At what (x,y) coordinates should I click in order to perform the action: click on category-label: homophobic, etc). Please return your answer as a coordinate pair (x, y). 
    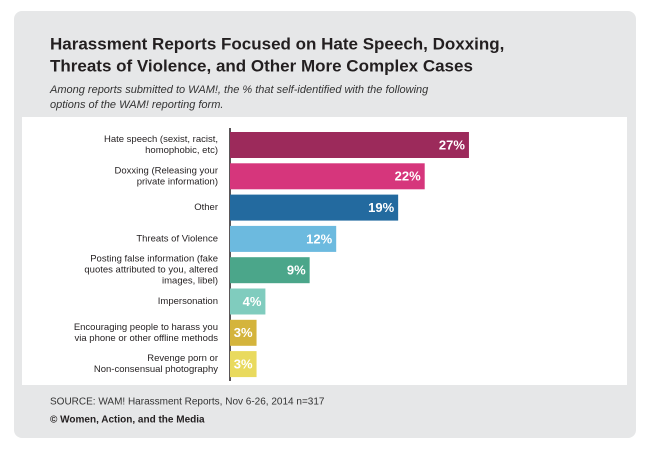
    Looking at the image, I should click on (181, 150).